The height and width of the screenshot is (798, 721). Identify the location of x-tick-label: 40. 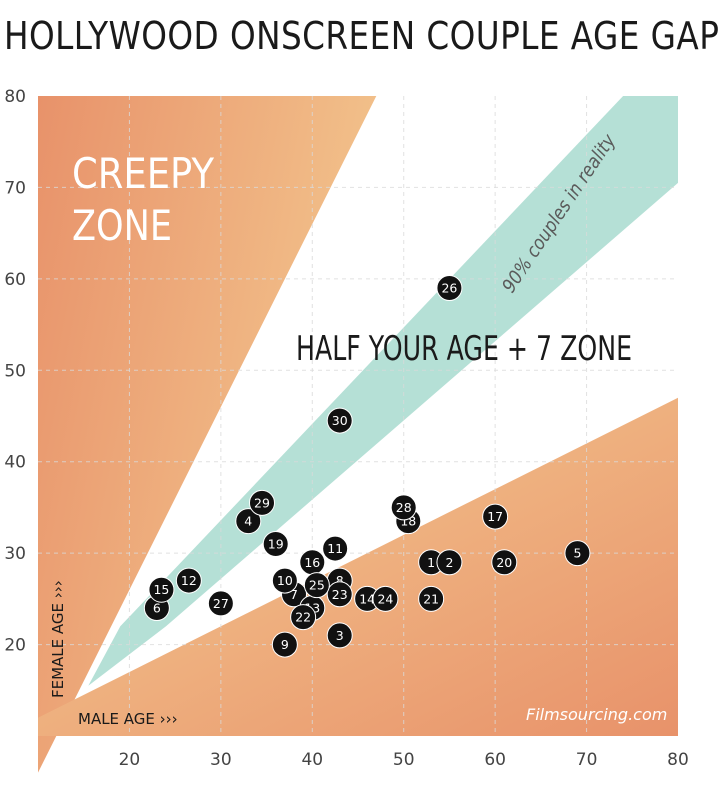
(312, 760).